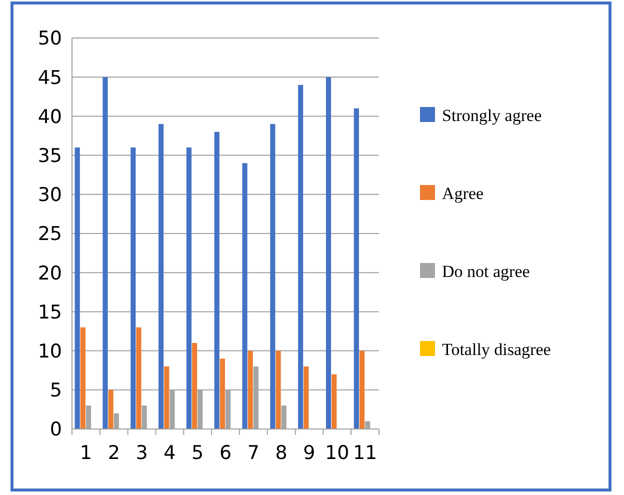 The height and width of the screenshot is (495, 624). What do you see at coordinates (86, 453) in the screenshot?
I see `x-tick-label: 1` at bounding box center [86, 453].